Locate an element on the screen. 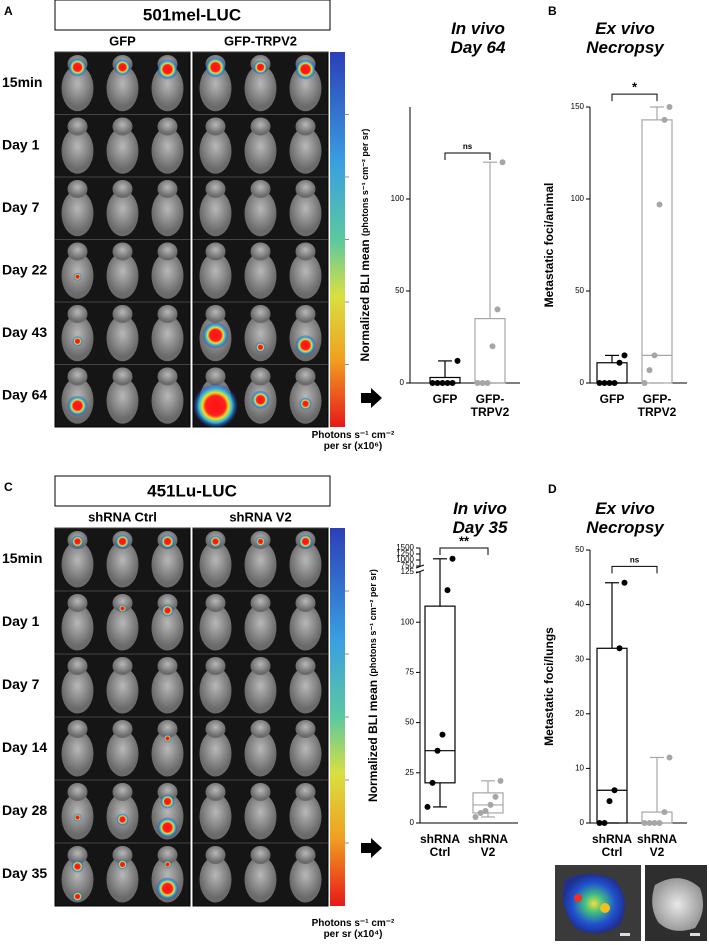 The height and width of the screenshot is (945, 709). y-axis-label-units: (photons s⁻¹ cm⁻² per sr) is located at coordinates (373, 623).